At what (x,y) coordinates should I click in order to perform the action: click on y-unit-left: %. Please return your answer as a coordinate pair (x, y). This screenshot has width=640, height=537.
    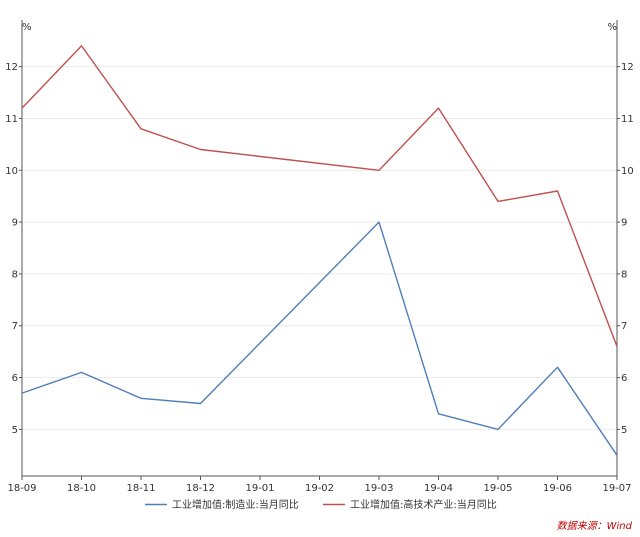
    Looking at the image, I should click on (27, 27).